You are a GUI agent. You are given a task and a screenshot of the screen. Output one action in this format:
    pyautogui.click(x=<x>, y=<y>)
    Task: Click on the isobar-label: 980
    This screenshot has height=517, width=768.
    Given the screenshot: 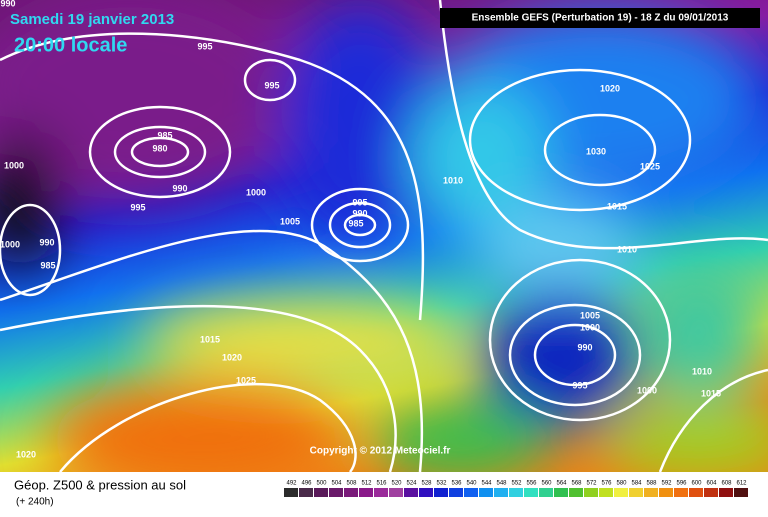 What is the action you would take?
    pyautogui.click(x=159, y=148)
    